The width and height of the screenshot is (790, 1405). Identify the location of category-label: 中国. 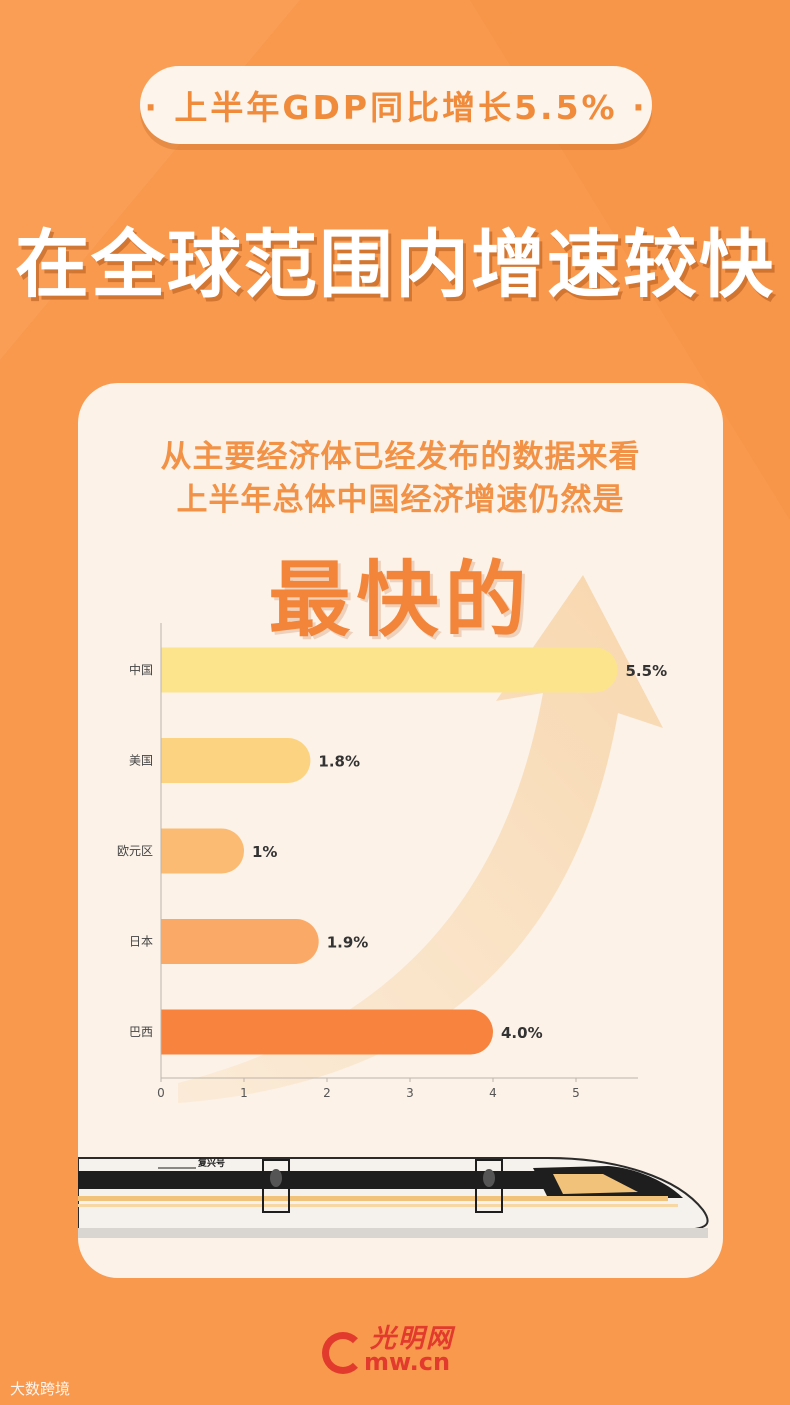
(141, 669).